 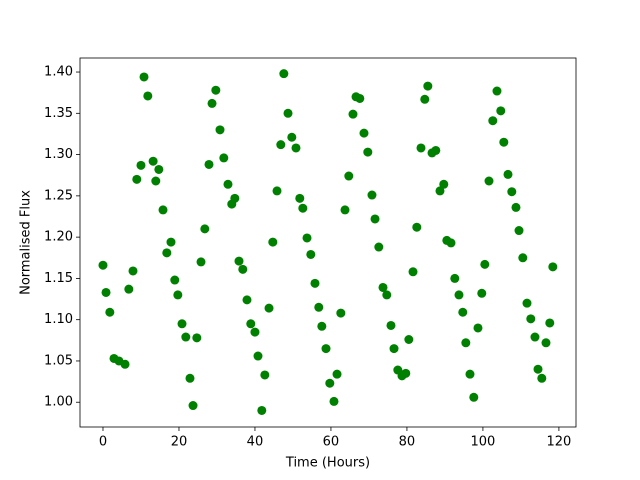 What do you see at coordinates (407, 442) in the screenshot?
I see `x-tick-label: 80` at bounding box center [407, 442].